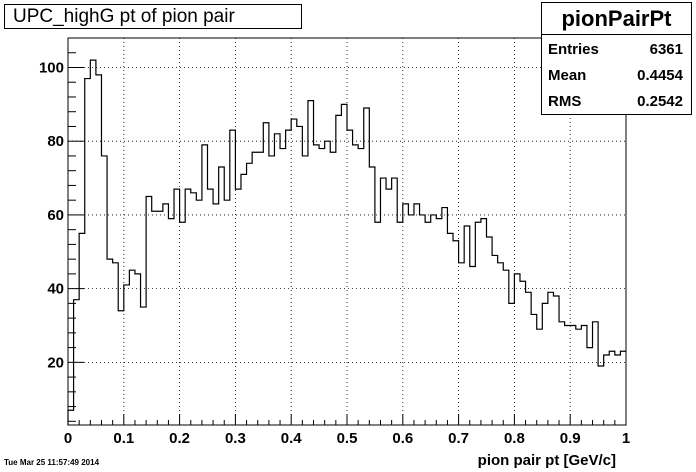 The height and width of the screenshot is (472, 696). What do you see at coordinates (123, 438) in the screenshot?
I see `x-tick-label: 0.1` at bounding box center [123, 438].